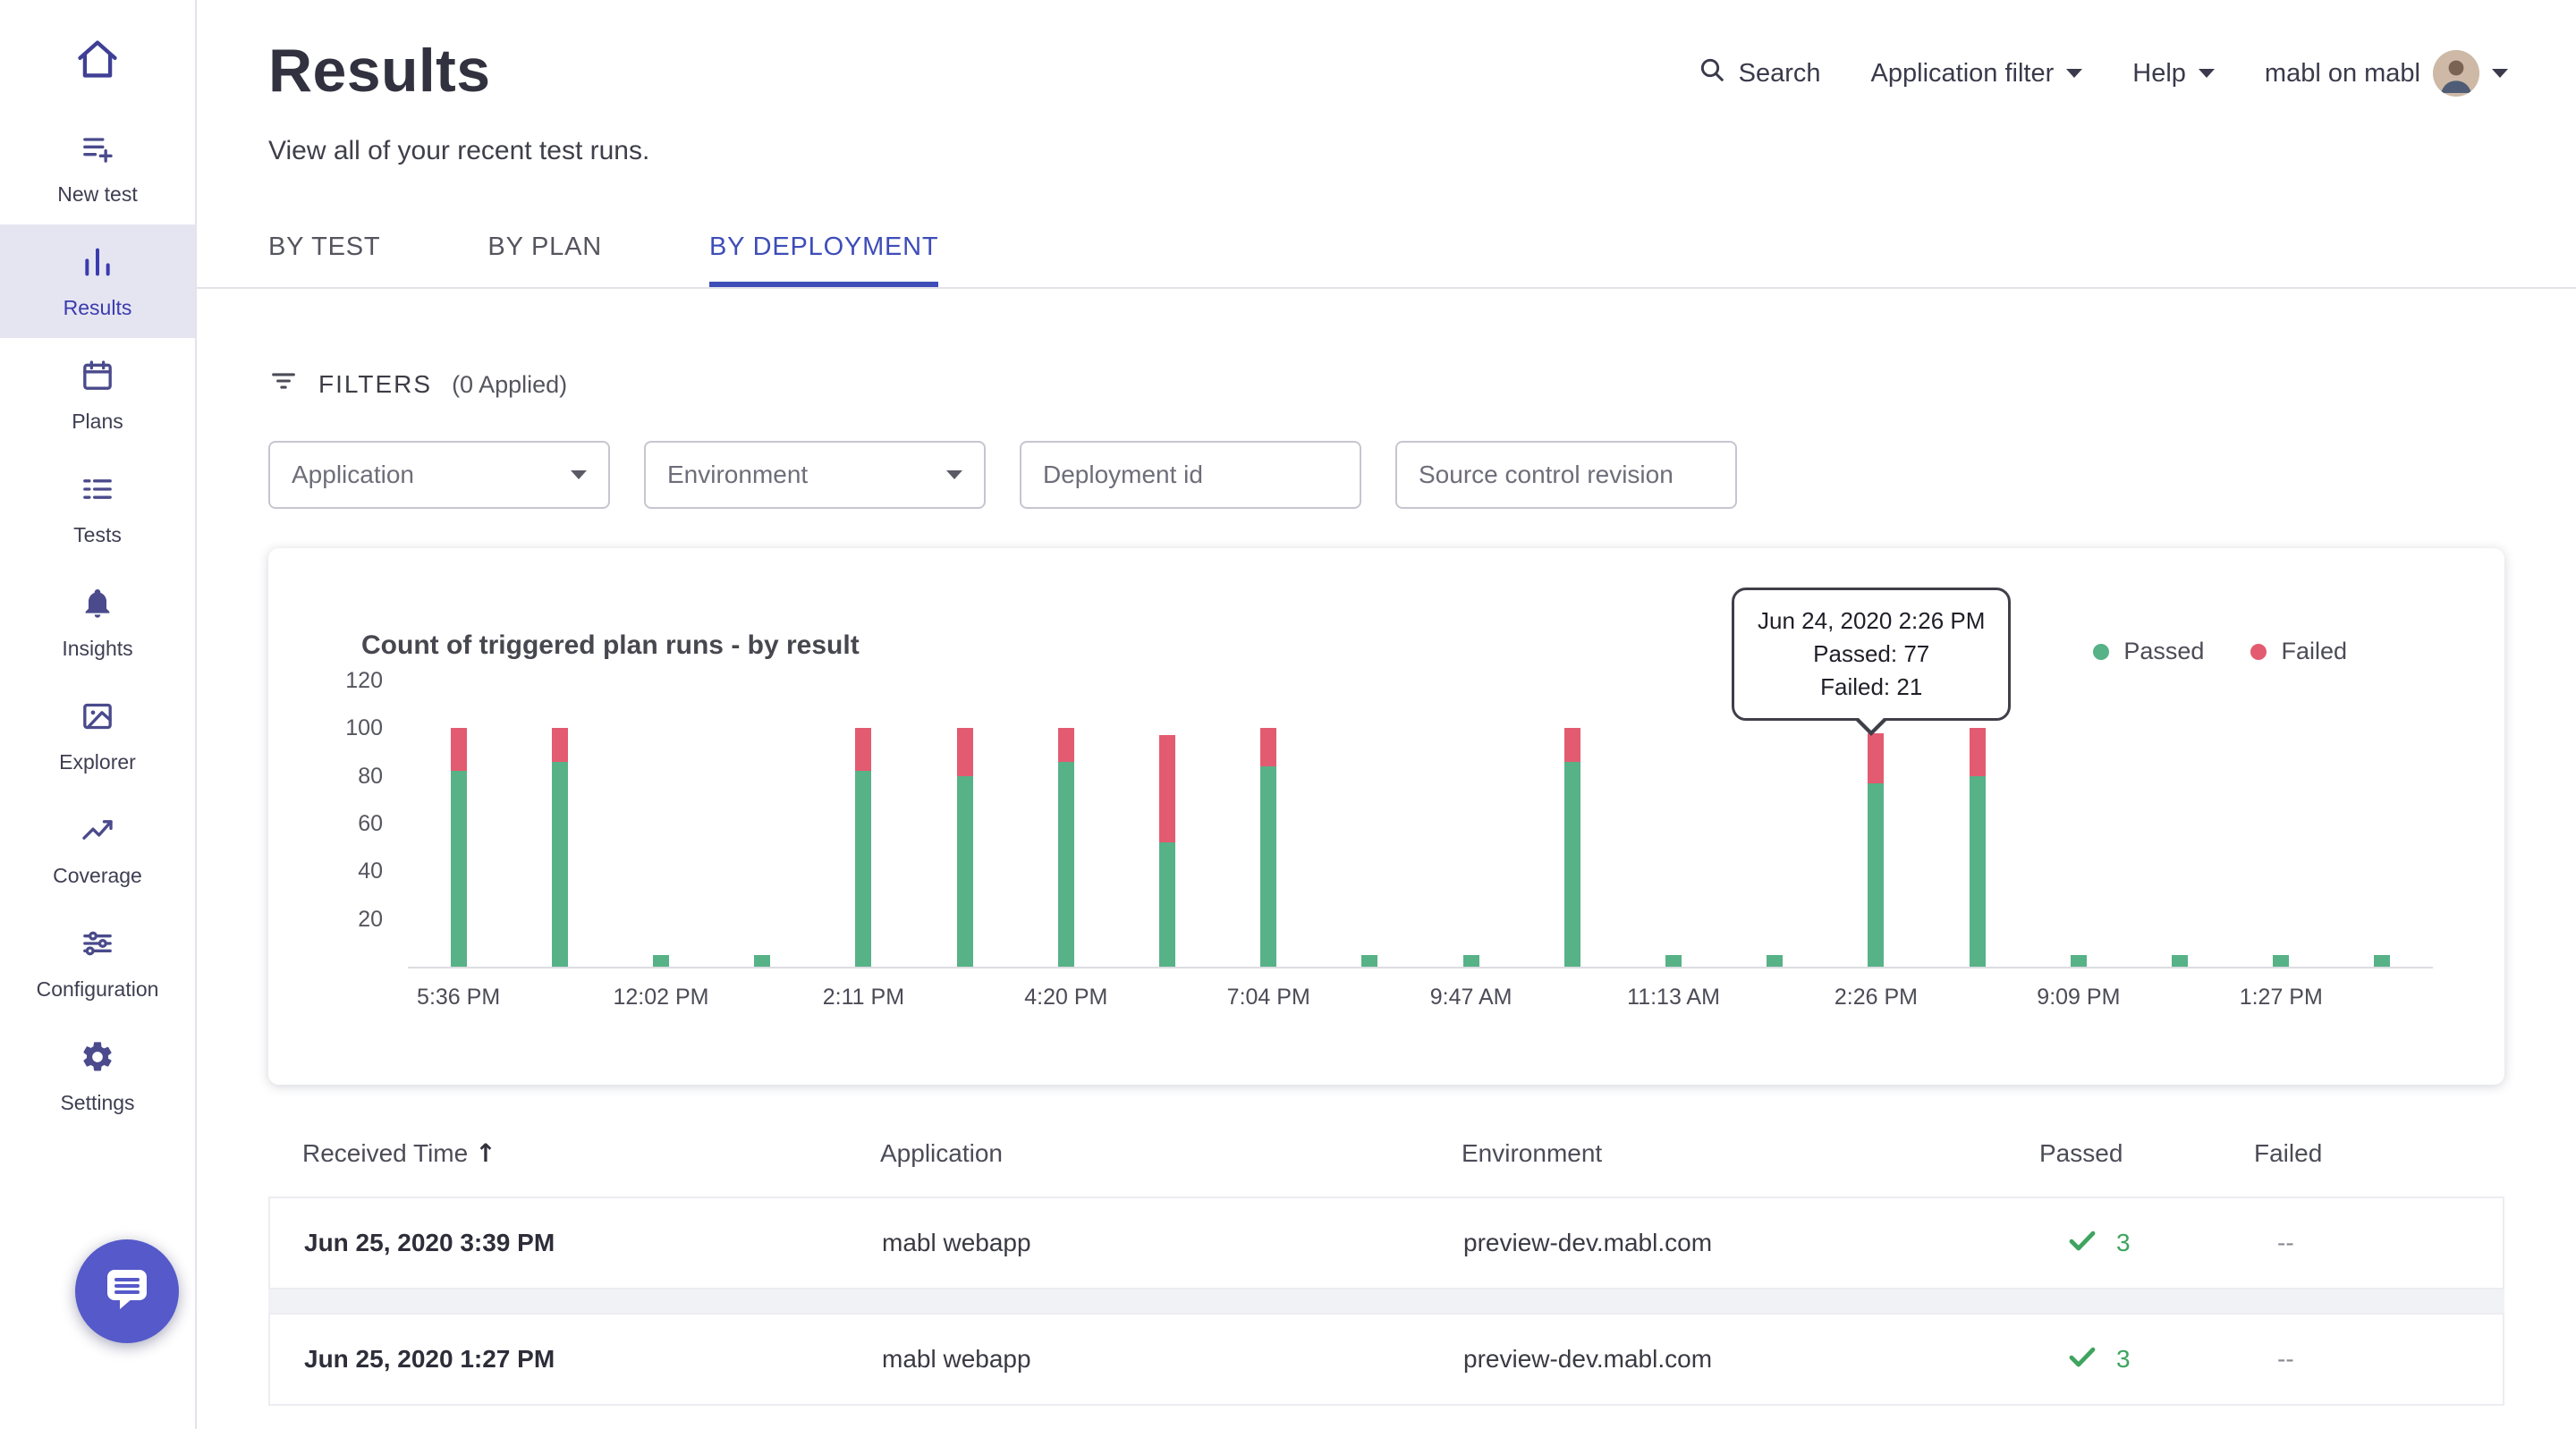 Image resolution: width=2576 pixels, height=1429 pixels. I want to click on sidebar-item-label: Configuration, so click(97, 989).